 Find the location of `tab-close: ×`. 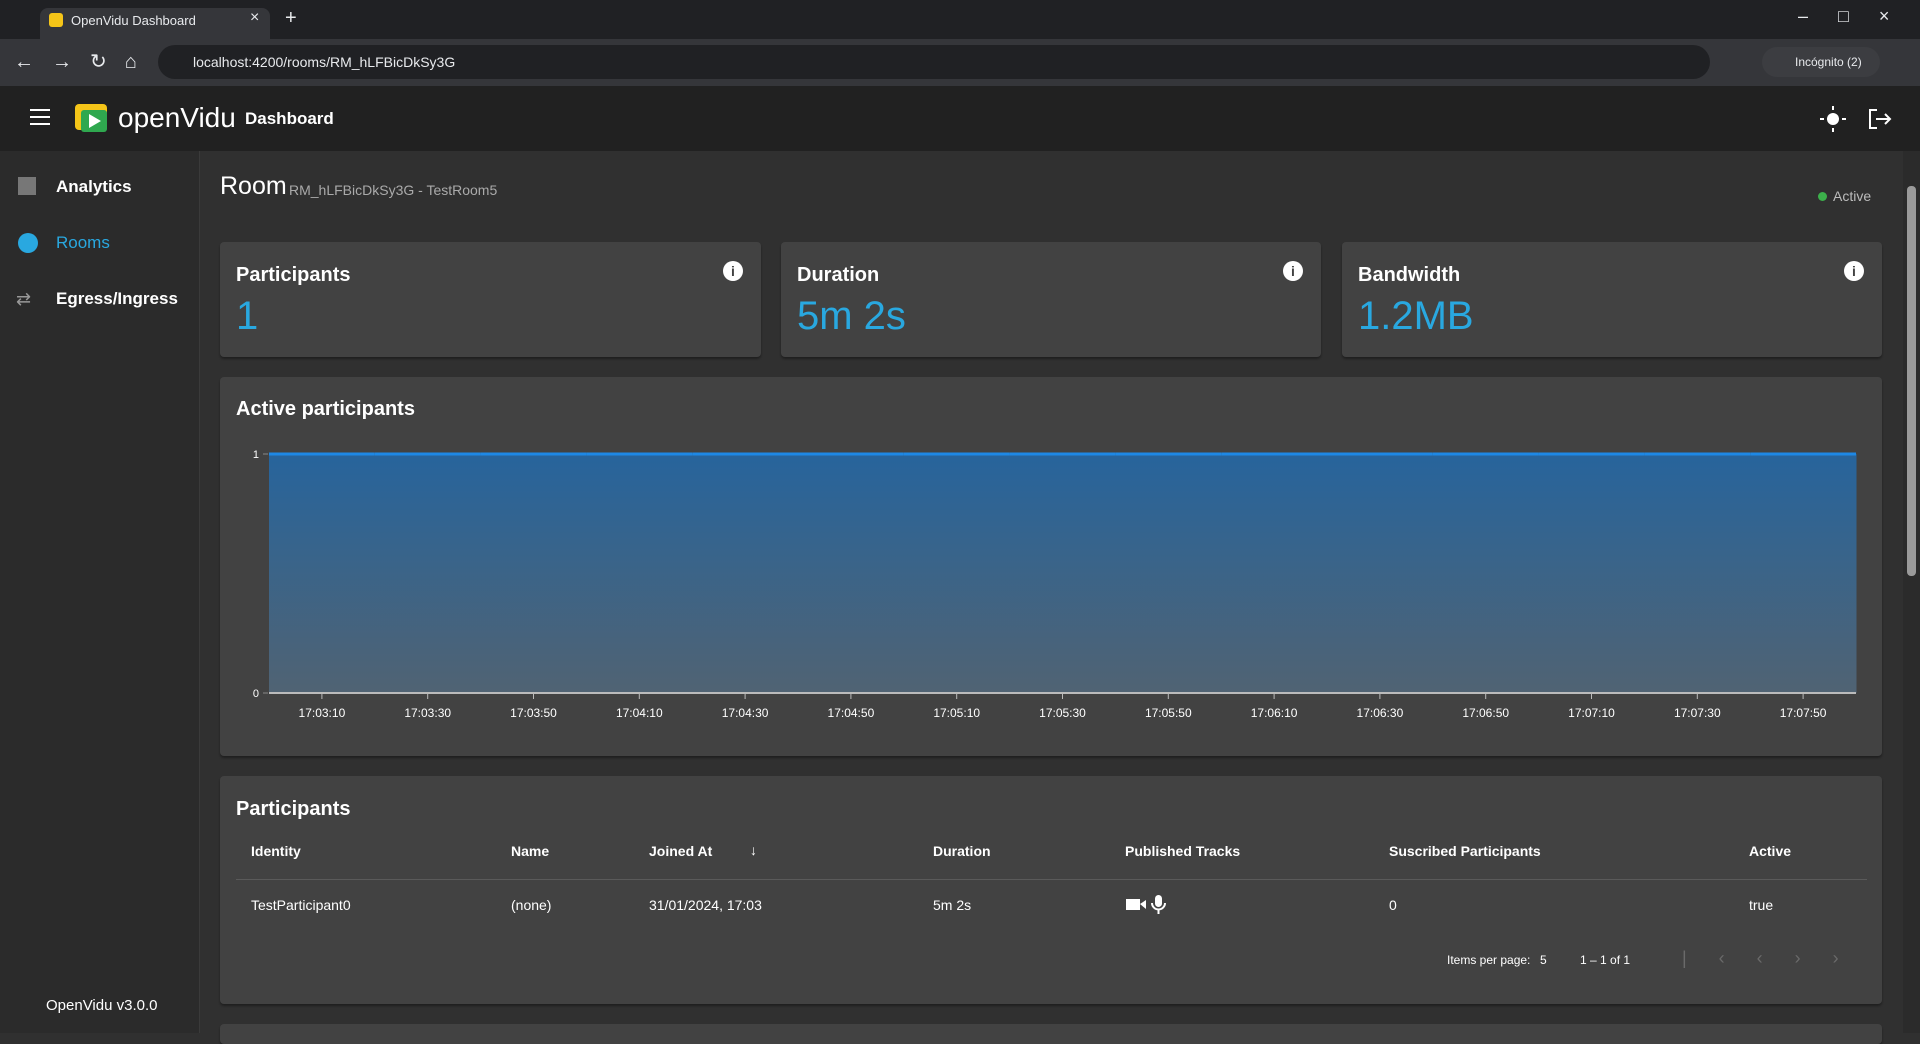

tab-close: × is located at coordinates (255, 17).